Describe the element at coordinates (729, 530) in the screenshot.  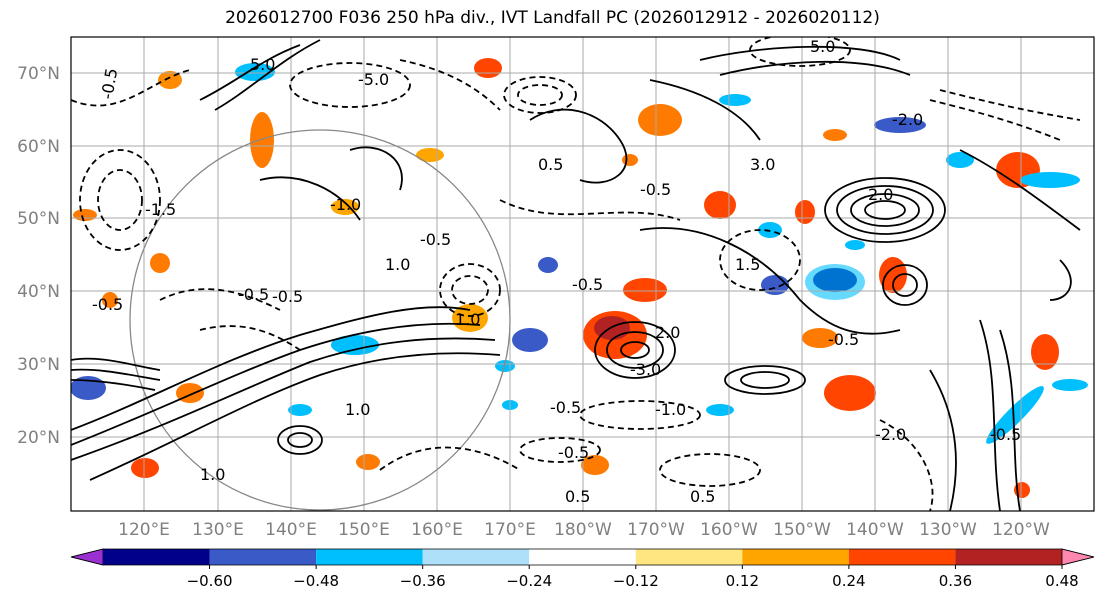
I see `lon-label: 160°W` at that location.